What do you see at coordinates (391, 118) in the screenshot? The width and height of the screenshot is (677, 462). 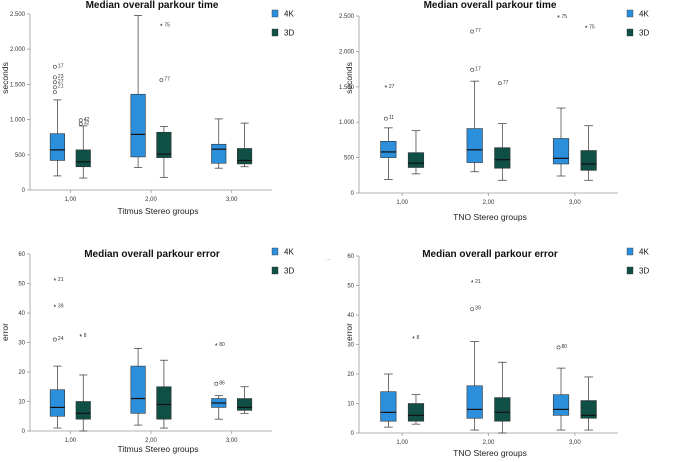 I see `outlier-label: 11` at bounding box center [391, 118].